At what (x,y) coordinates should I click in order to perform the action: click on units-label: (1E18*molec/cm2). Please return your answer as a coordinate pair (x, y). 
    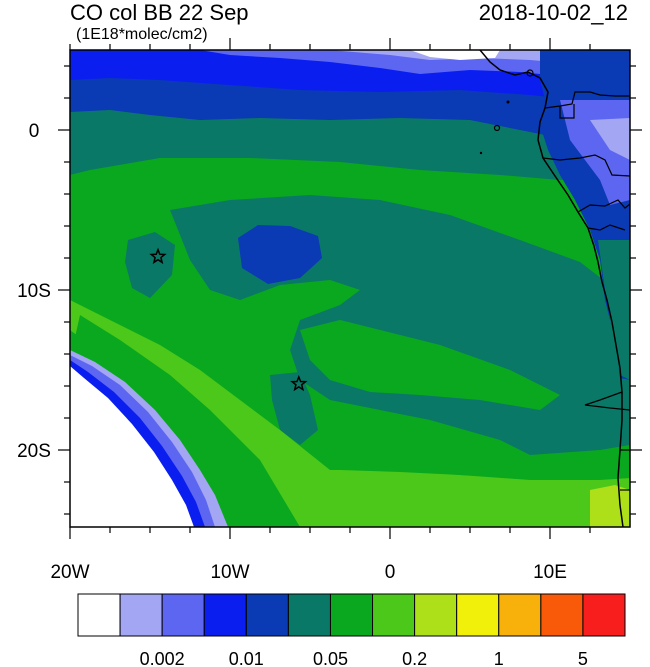
    Looking at the image, I should click on (142, 34).